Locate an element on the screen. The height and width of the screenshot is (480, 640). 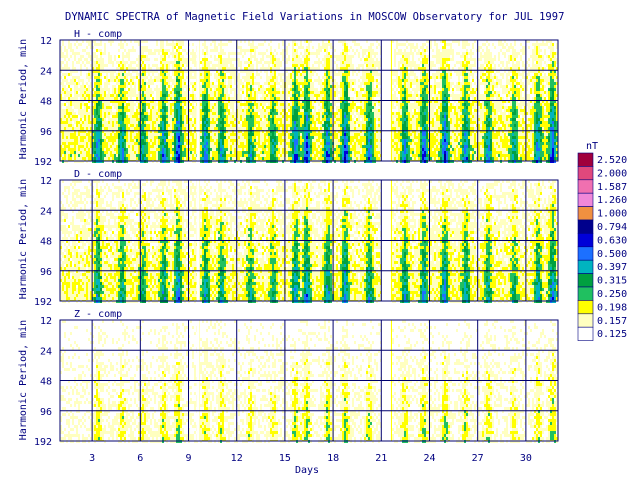
colorbar-label: 1.587 is located at coordinates (612, 187).